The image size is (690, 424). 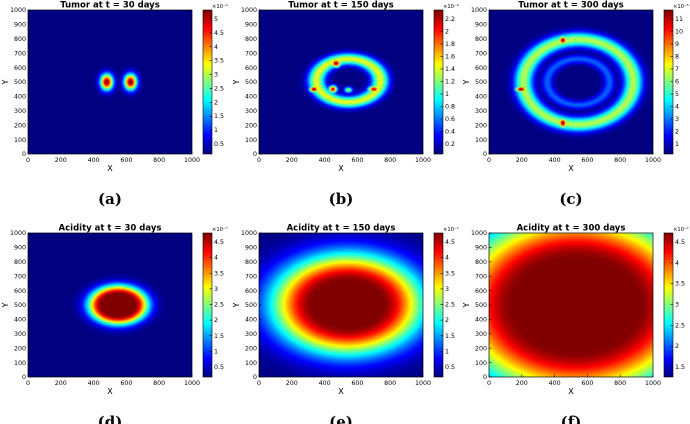 What do you see at coordinates (677, 57) in the screenshot?
I see `colorbar-tick-label: 8` at bounding box center [677, 57].